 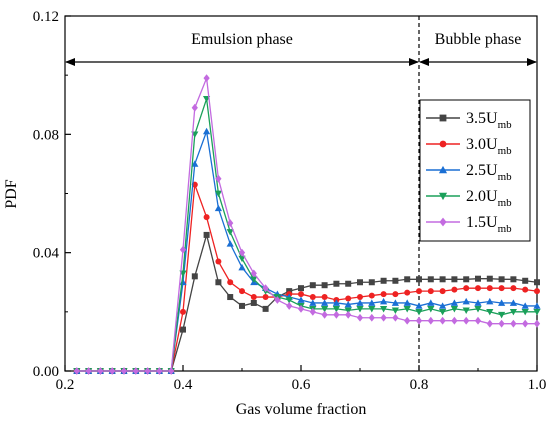 I want to click on legend-entry: 2.0Umb, so click(x=469, y=198).